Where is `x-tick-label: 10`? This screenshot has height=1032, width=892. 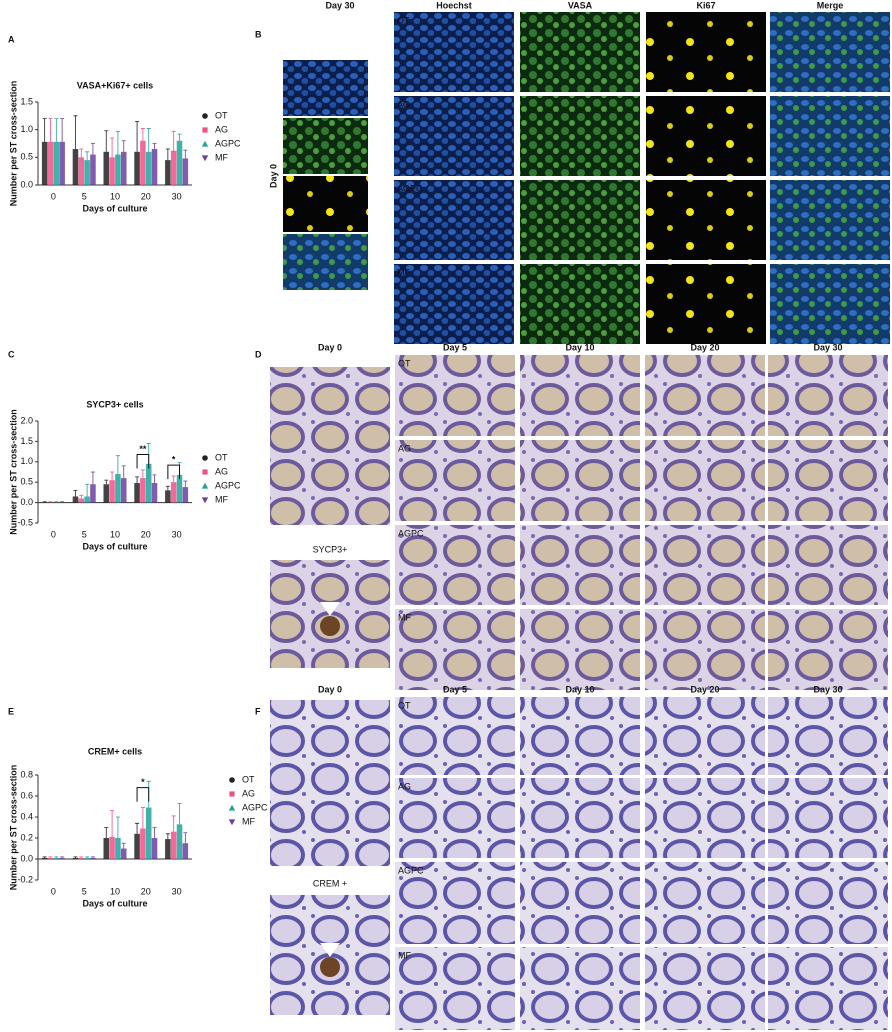
x-tick-label: 10 is located at coordinates (115, 891).